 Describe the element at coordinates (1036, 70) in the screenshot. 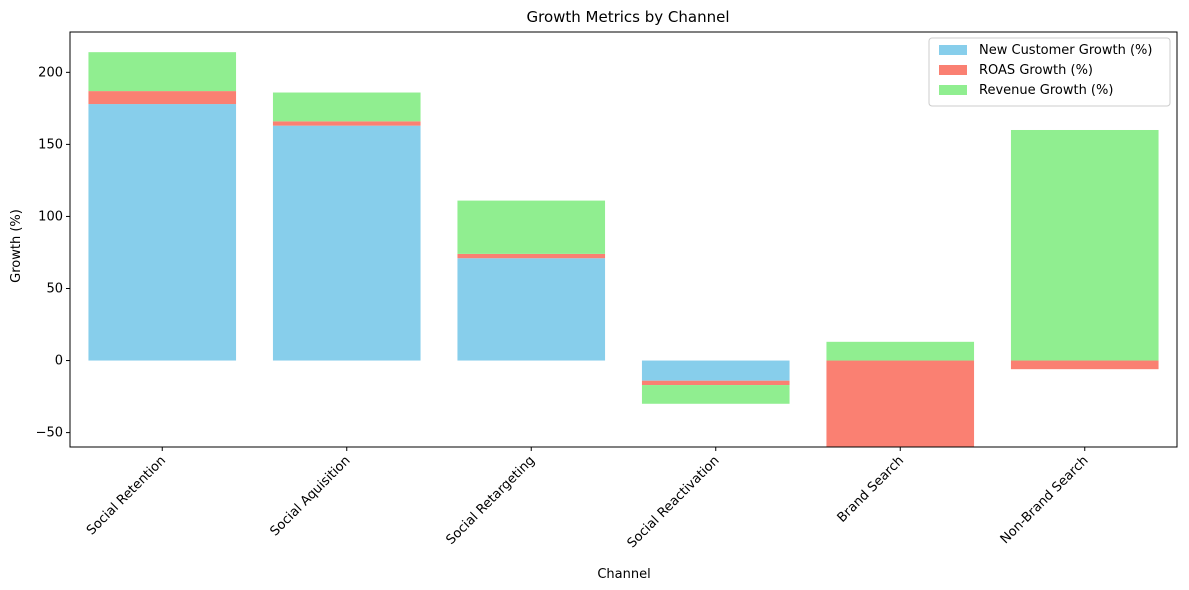

I see `legend-label: ROAS Growth (%)` at that location.